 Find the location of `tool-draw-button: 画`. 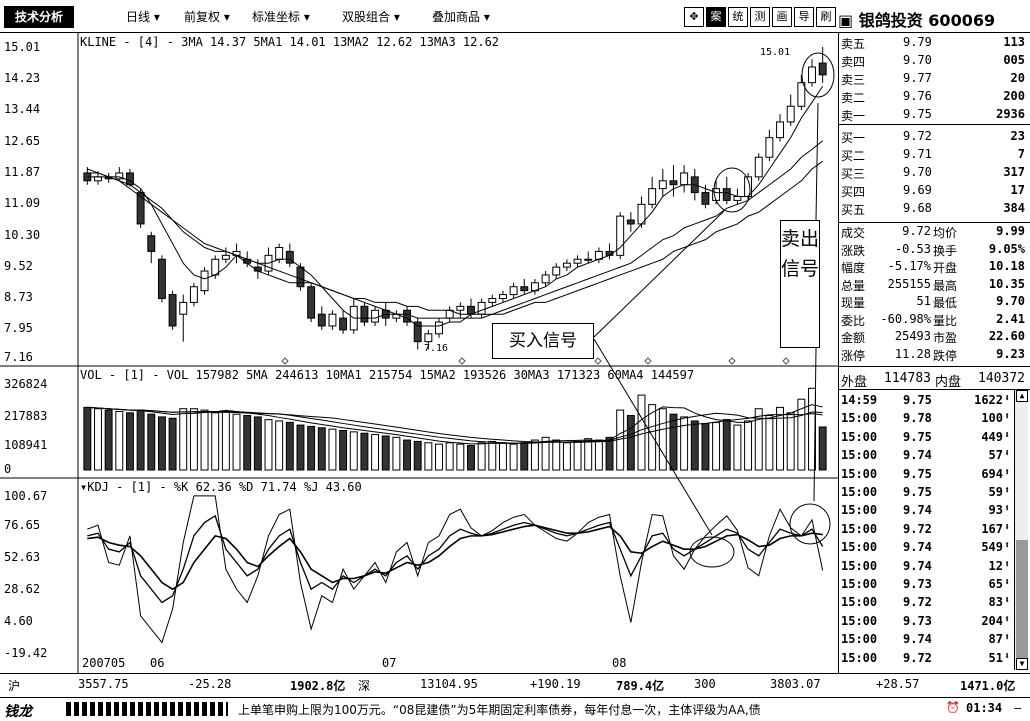

tool-draw-button: 画 is located at coordinates (782, 17).